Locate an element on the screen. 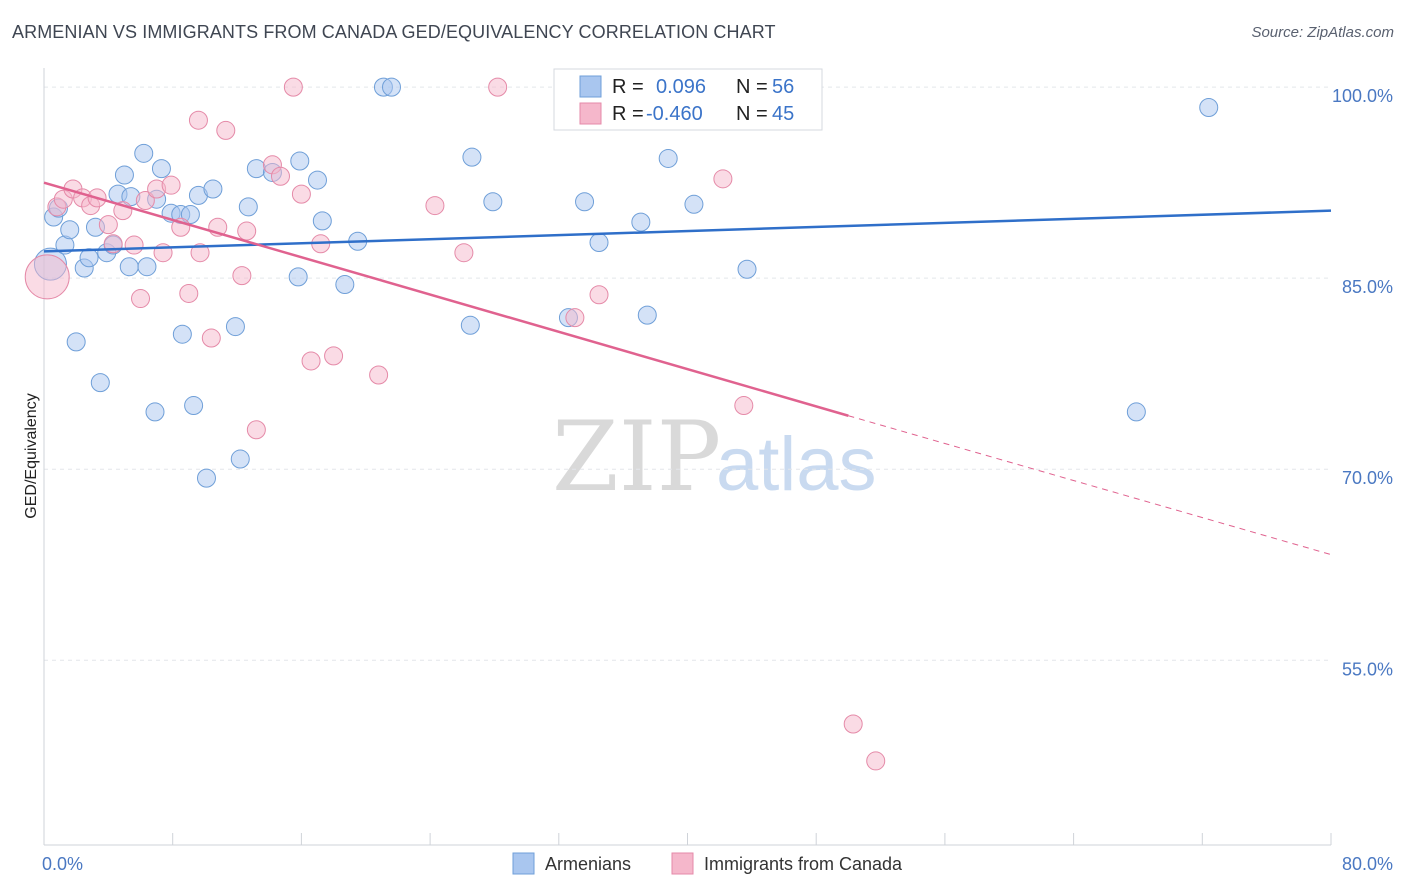 The height and width of the screenshot is (892, 1406). y-tick-label: 100.0% is located at coordinates (1362, 96).